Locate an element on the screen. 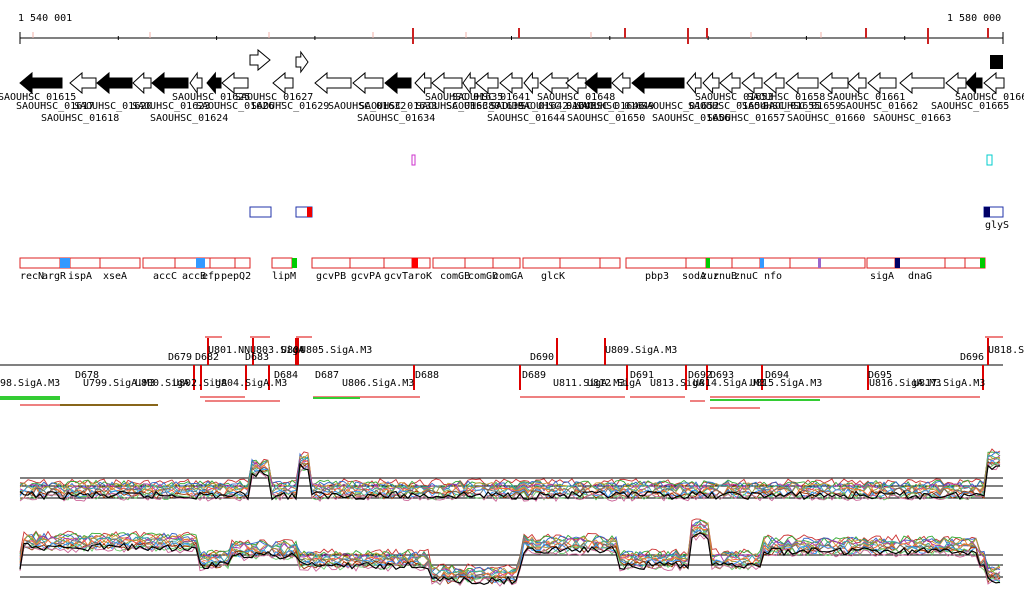 The height and width of the screenshot is (611, 1024). feature-label-glys: glyS is located at coordinates (997, 225).